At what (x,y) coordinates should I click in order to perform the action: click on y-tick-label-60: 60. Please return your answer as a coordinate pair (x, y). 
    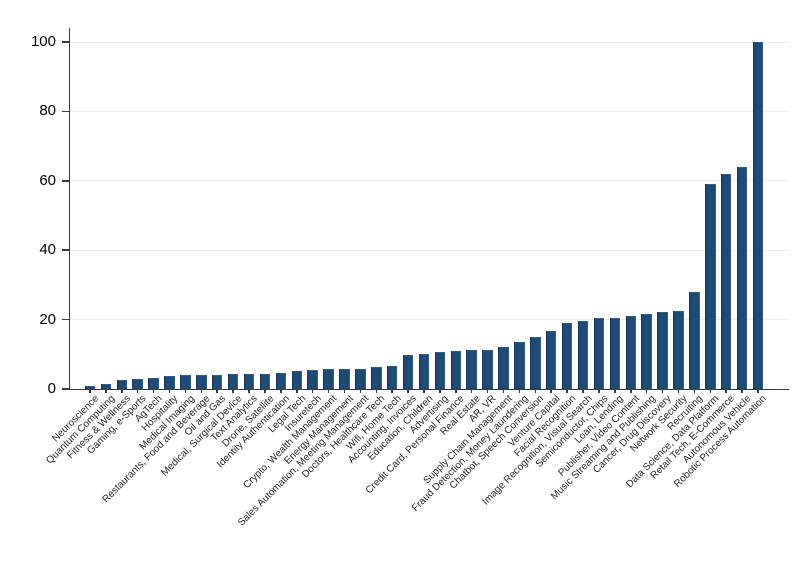
    Looking at the image, I should click on (47, 180).